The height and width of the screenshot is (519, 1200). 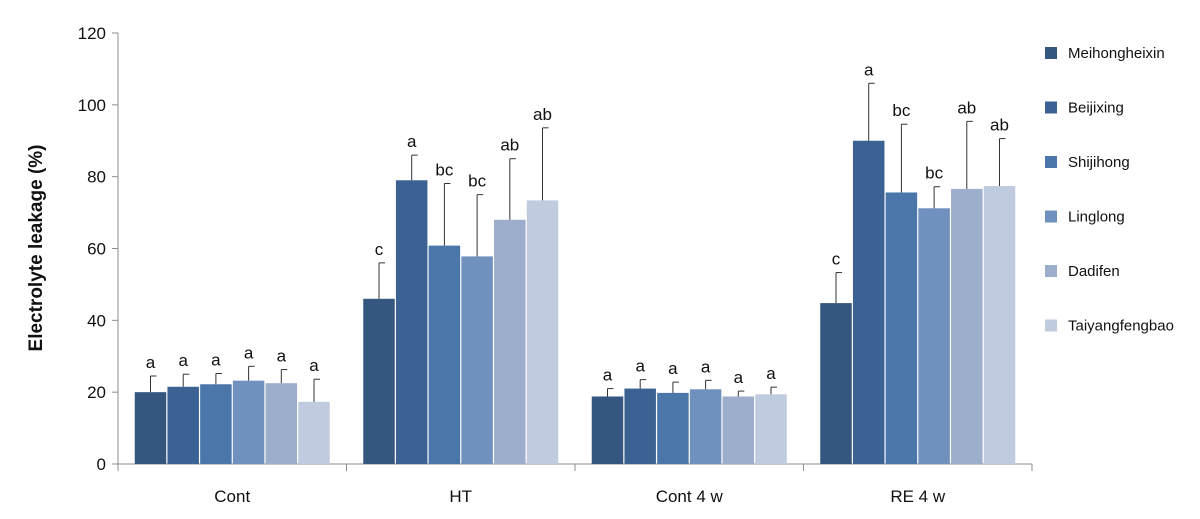 What do you see at coordinates (1094, 271) in the screenshot?
I see `legend-label: Dadifen` at bounding box center [1094, 271].